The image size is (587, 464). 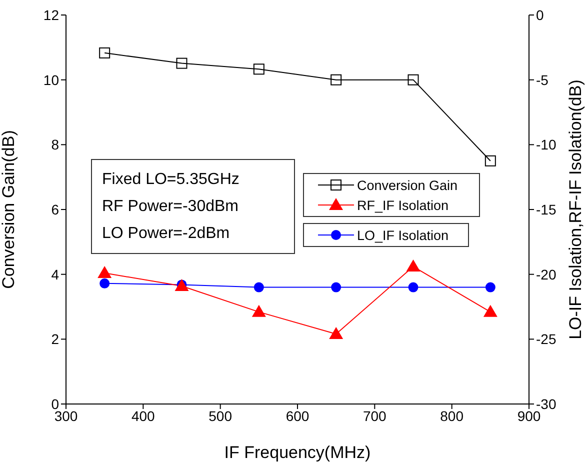 I want to click on y2-tick-label: -25, so click(x=546, y=339).